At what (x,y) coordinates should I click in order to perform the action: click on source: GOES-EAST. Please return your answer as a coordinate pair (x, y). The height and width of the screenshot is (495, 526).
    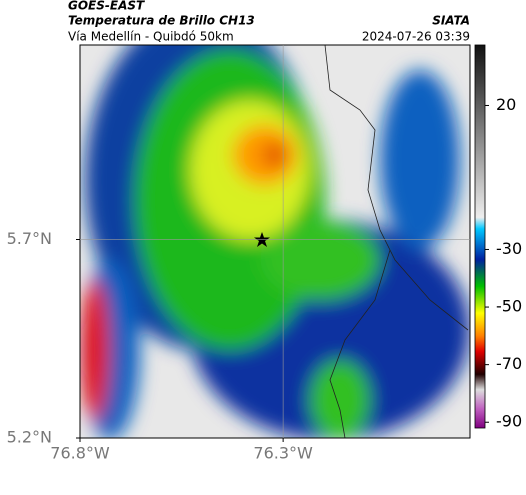
    Looking at the image, I should click on (106, 6).